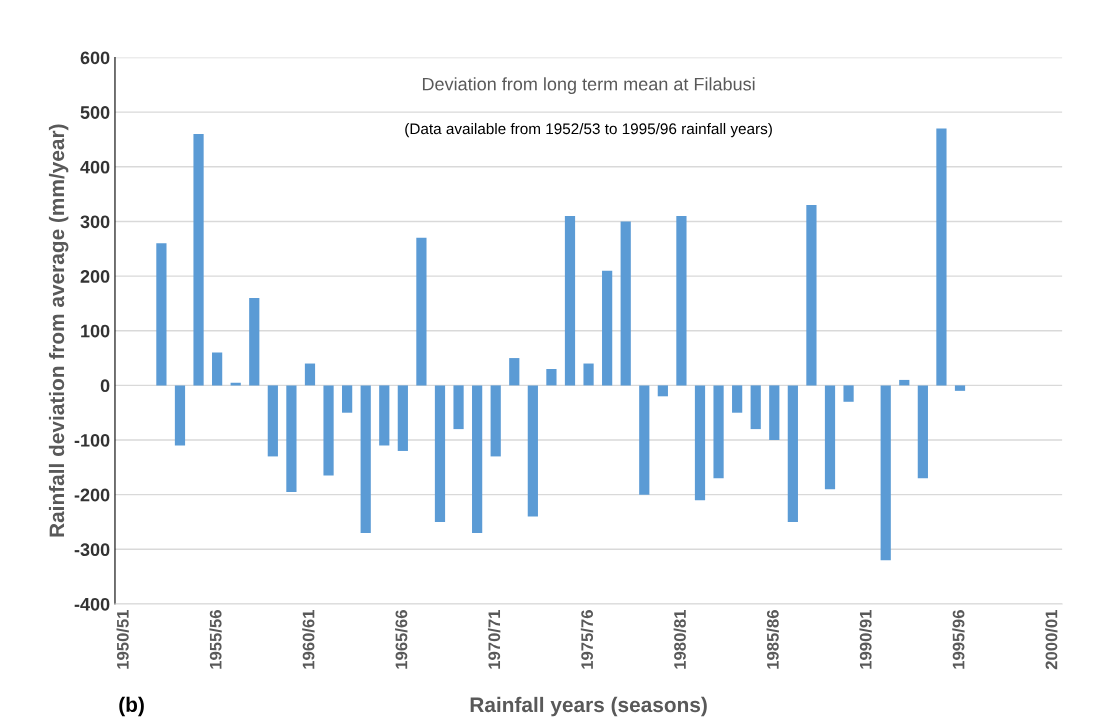  Describe the element at coordinates (58, 330) in the screenshot. I see `y-axis-title: Rainfall deviation from average (mm/year)` at that location.